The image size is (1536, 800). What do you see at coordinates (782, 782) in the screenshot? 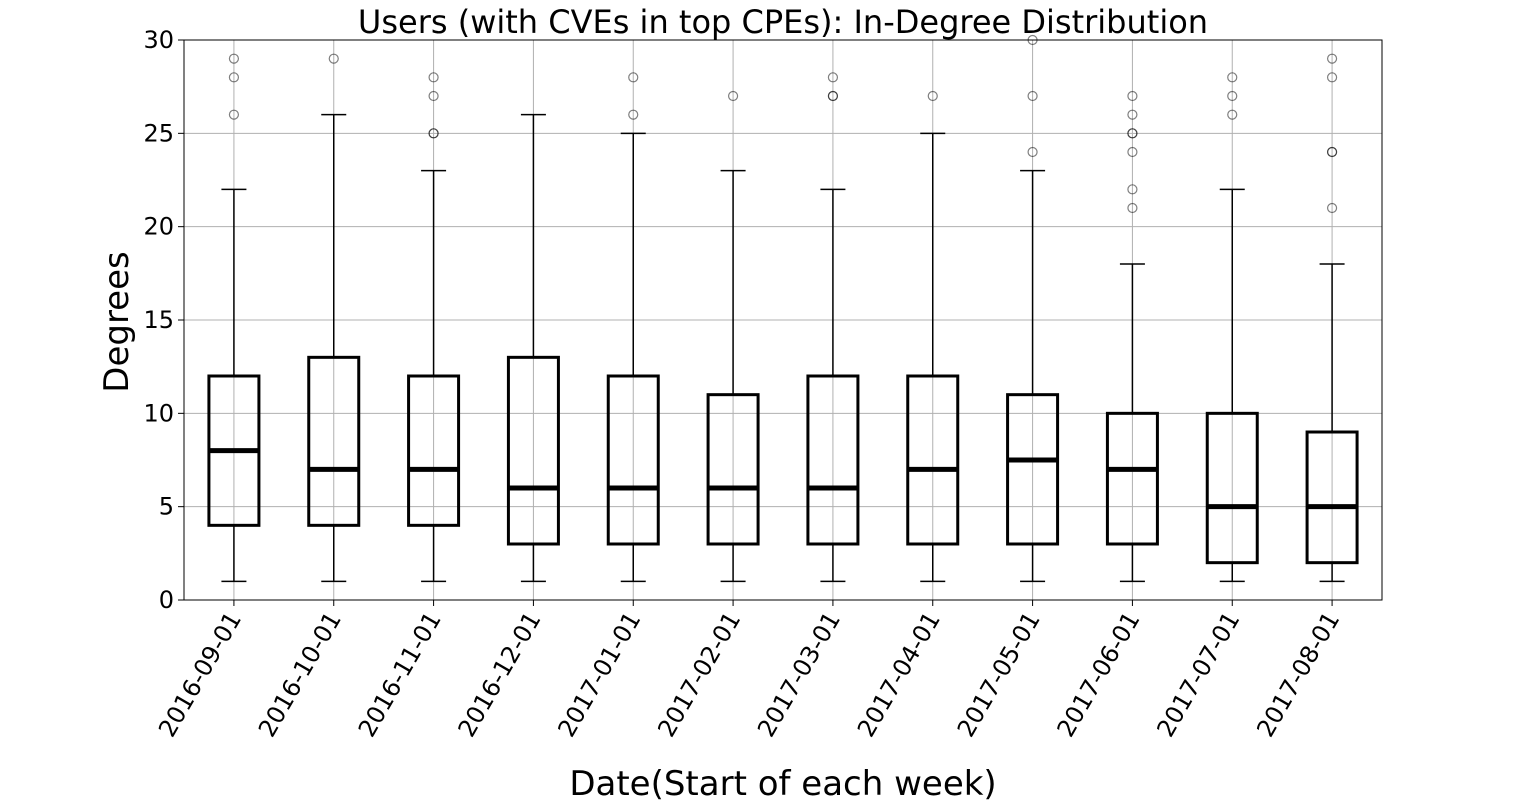
I see `x-axis-label: Date(Start of each week)` at bounding box center [782, 782].